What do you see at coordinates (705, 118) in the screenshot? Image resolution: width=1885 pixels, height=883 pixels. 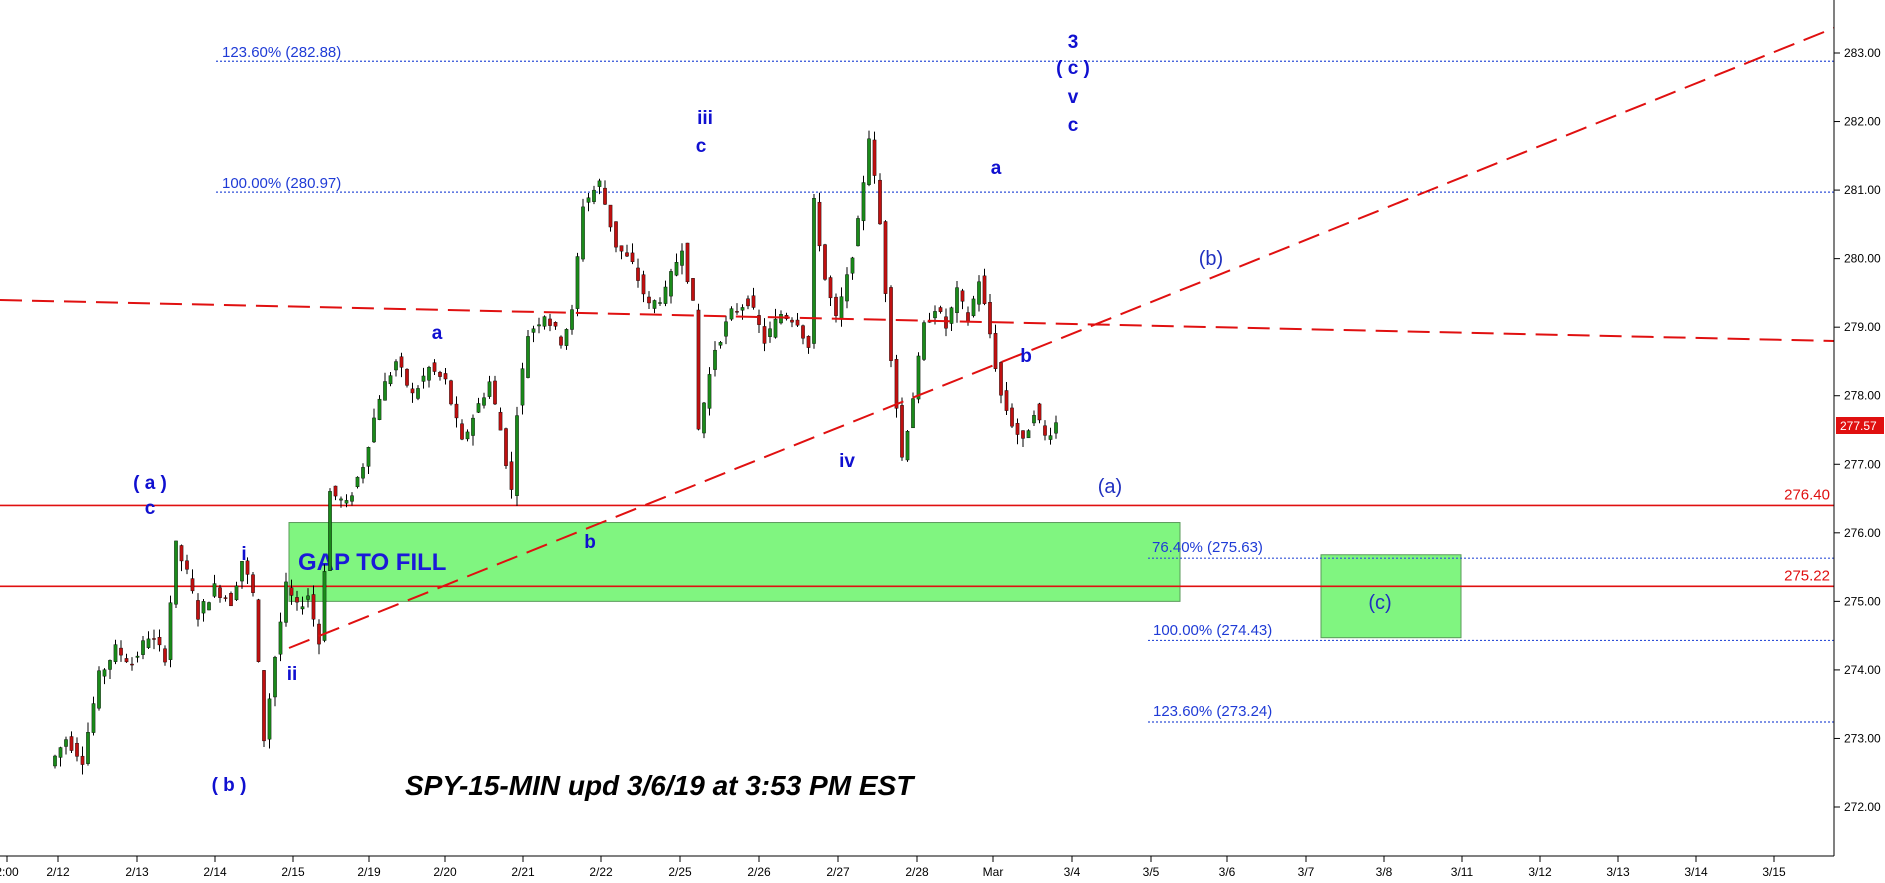 I see `wave-label: iii` at bounding box center [705, 118].